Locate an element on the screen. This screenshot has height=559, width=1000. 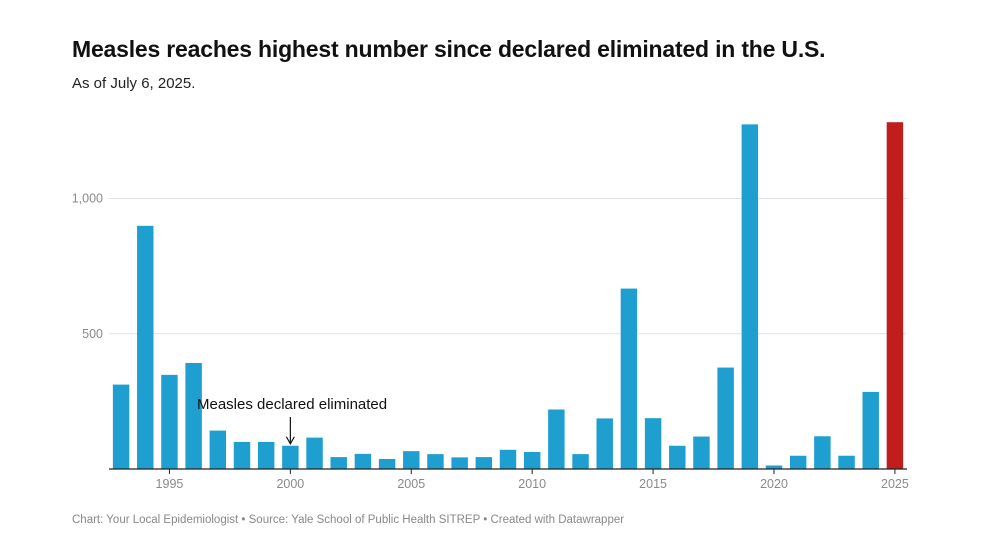
y-tick-label: 1,000 is located at coordinates (87, 199).